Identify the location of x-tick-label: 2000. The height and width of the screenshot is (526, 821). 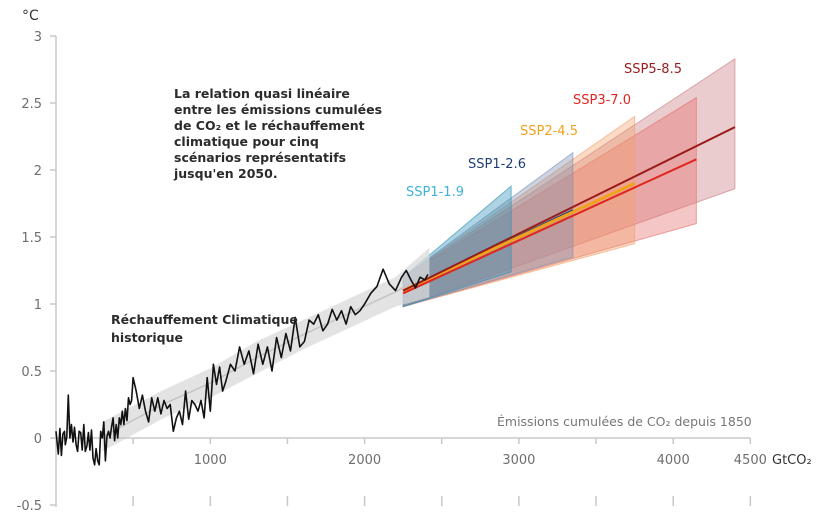
(364, 460).